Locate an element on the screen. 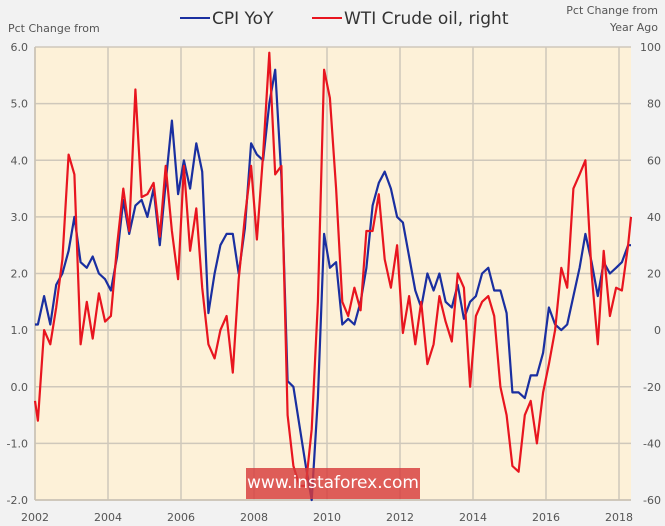  right-tick-label: -20 is located at coordinates (652, 387).